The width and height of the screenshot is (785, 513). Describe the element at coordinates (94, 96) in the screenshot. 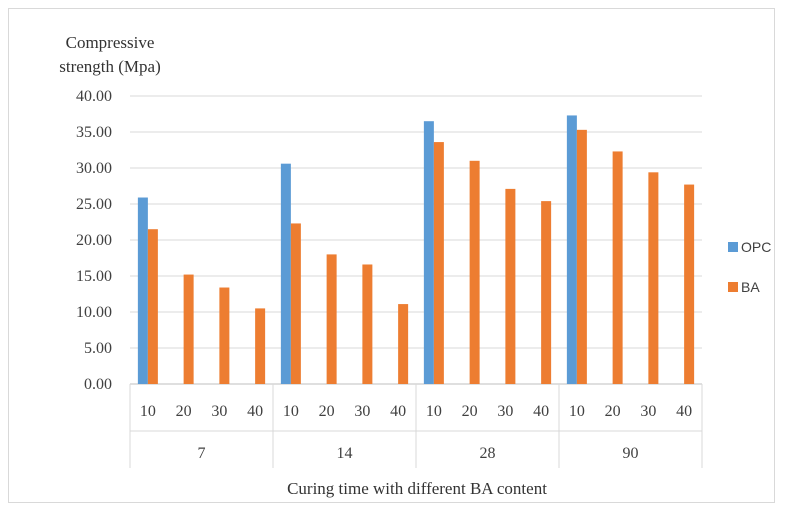

I see `y-tick-label: 40.00` at that location.